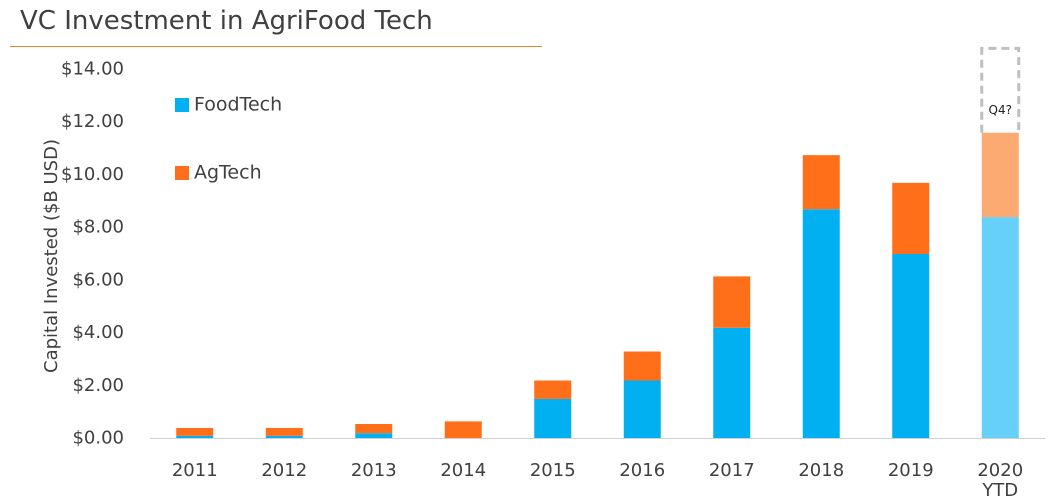  Describe the element at coordinates (284, 431) in the screenshot. I see `bar-agtech-2012` at that location.